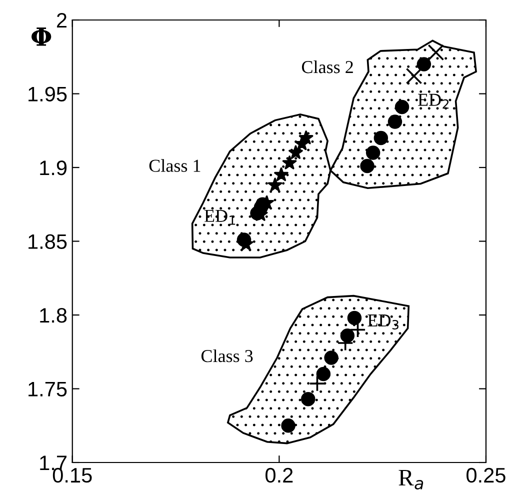  I want to click on y-axis-title: Φ, so click(42, 37).